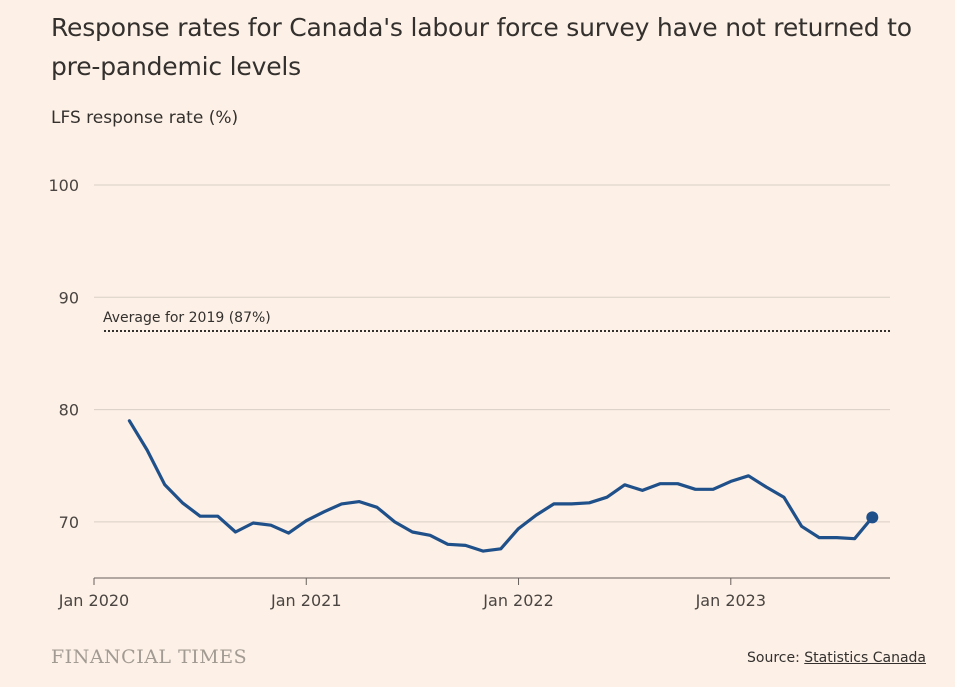 The height and width of the screenshot is (687, 955). What do you see at coordinates (517, 600) in the screenshot?
I see `x-tick-label-2022: Jan 2022` at bounding box center [517, 600].